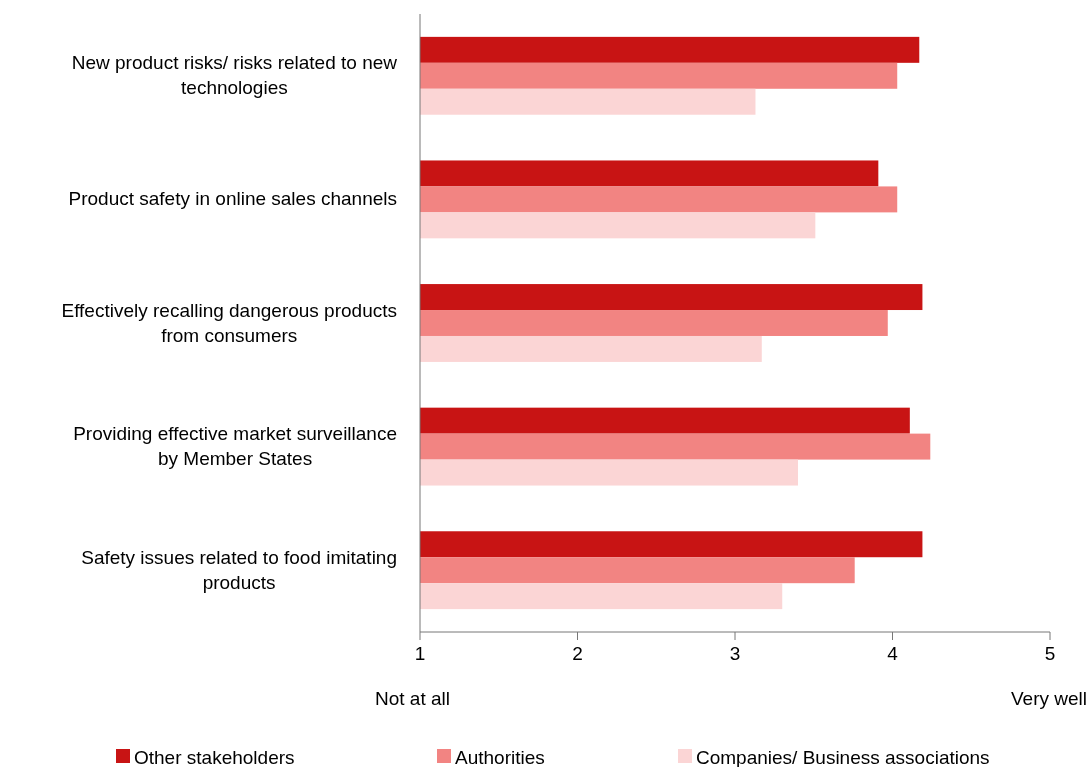 The height and width of the screenshot is (767, 1089). What do you see at coordinates (735, 653) in the screenshot?
I see `x-tick-label: 3` at bounding box center [735, 653].